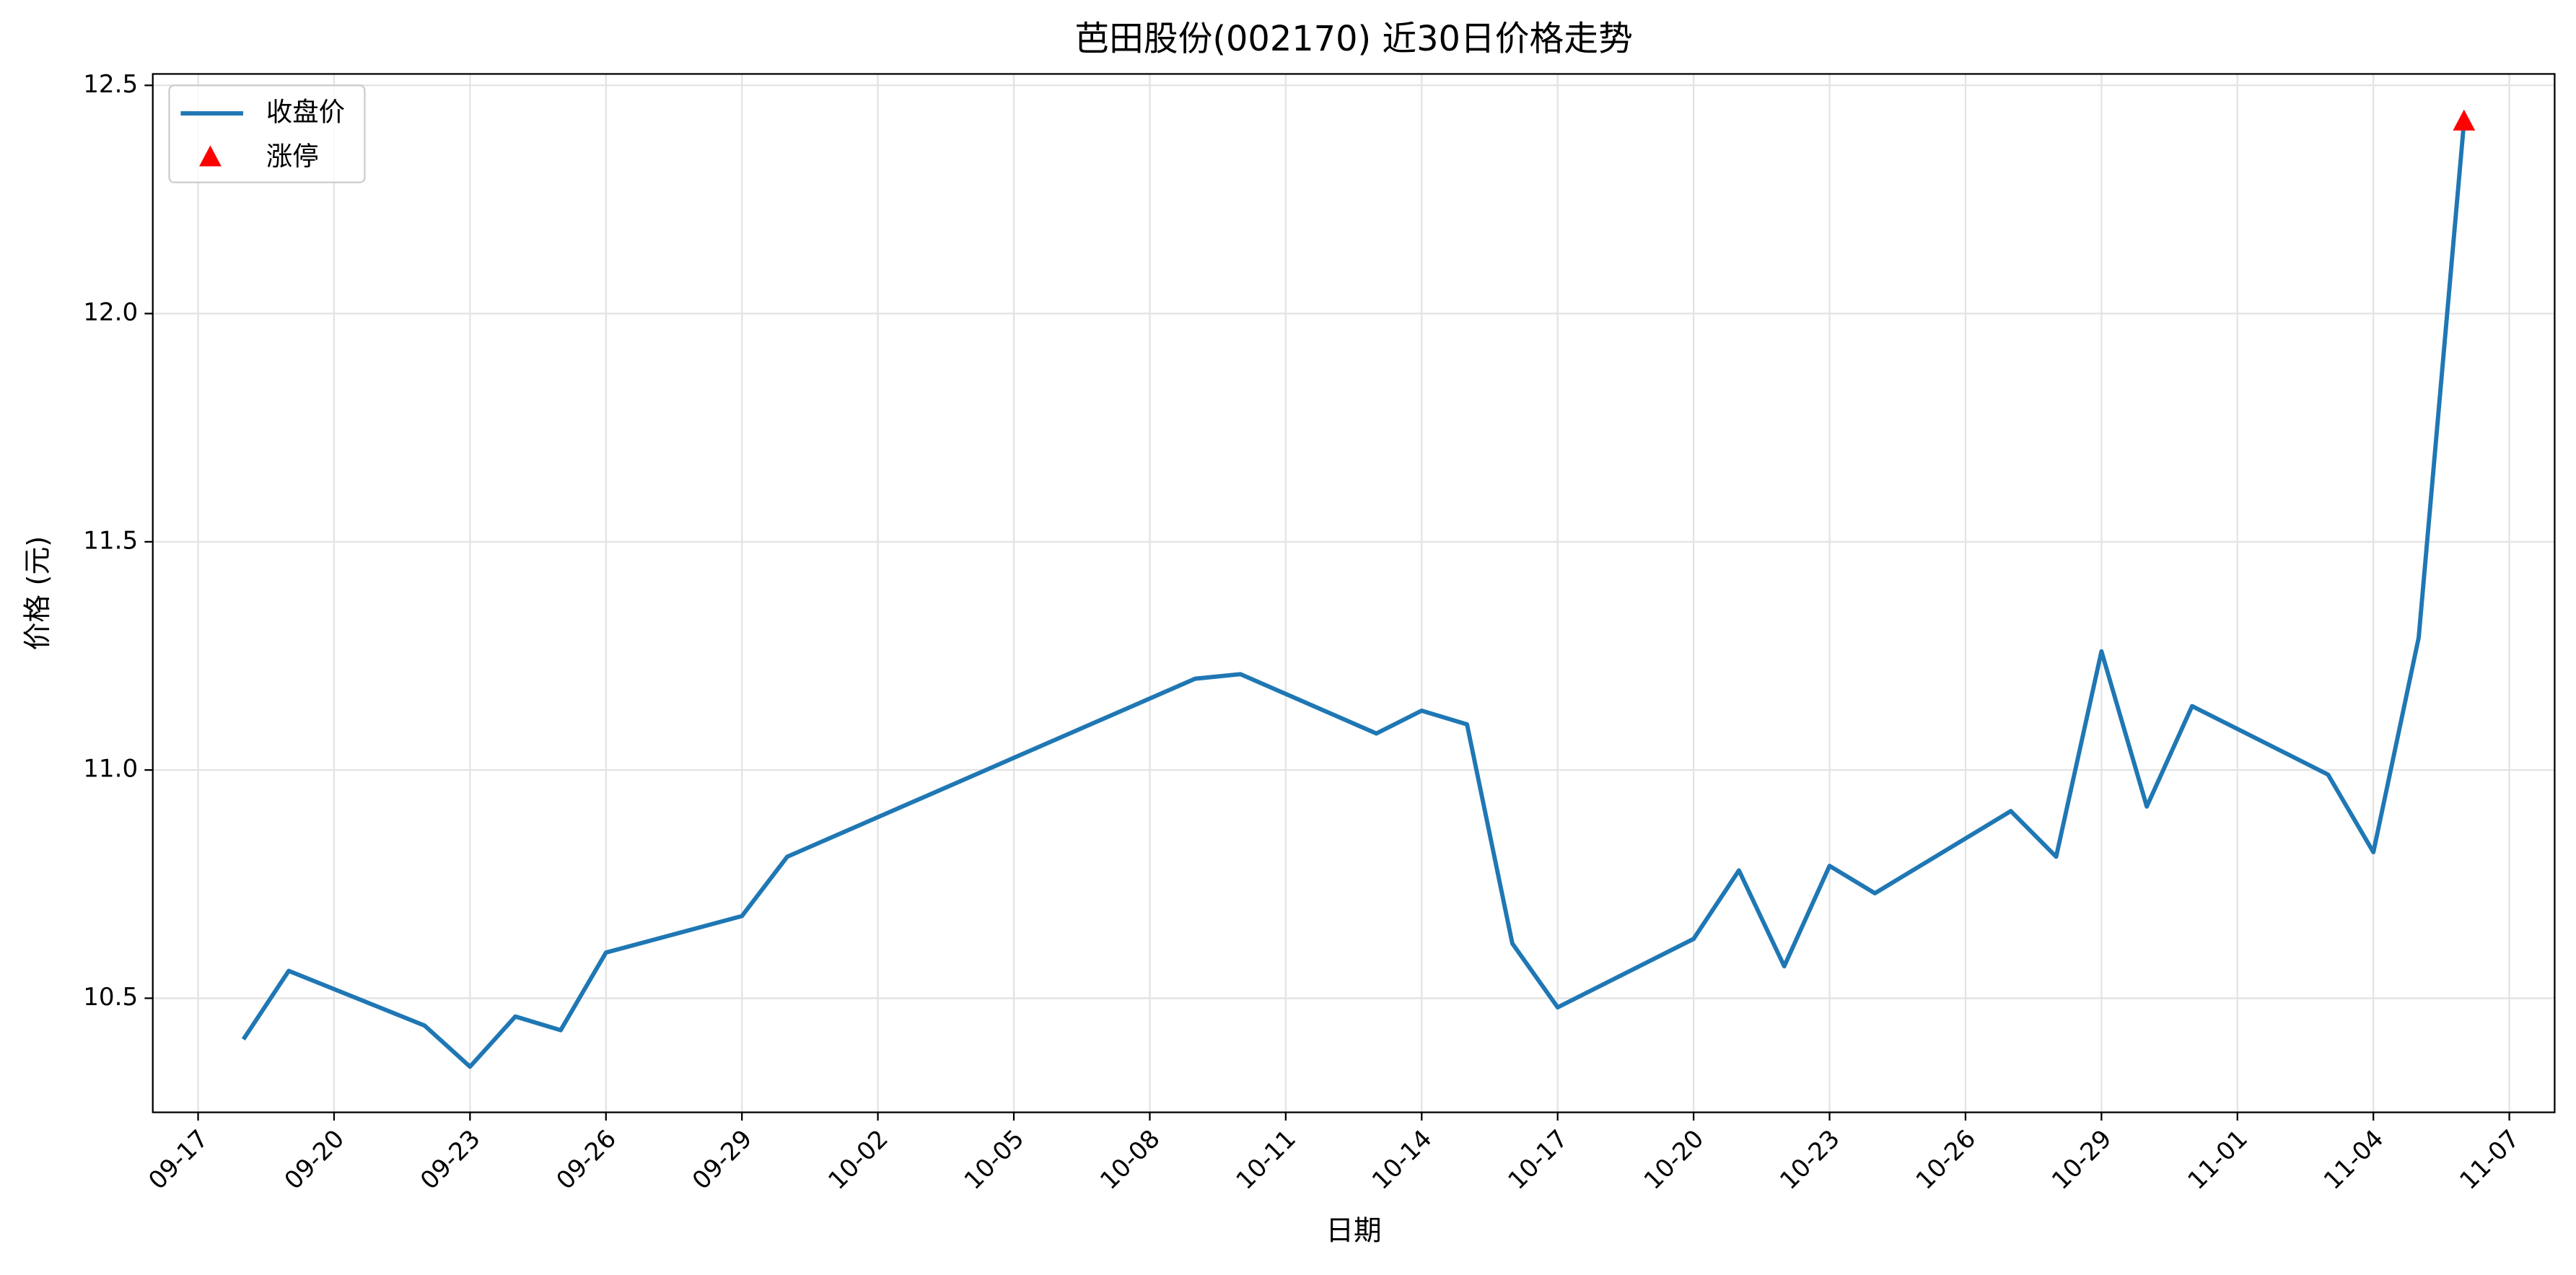  What do you see at coordinates (1402, 1159) in the screenshot?
I see `x-tick-label: 10-14` at bounding box center [1402, 1159].